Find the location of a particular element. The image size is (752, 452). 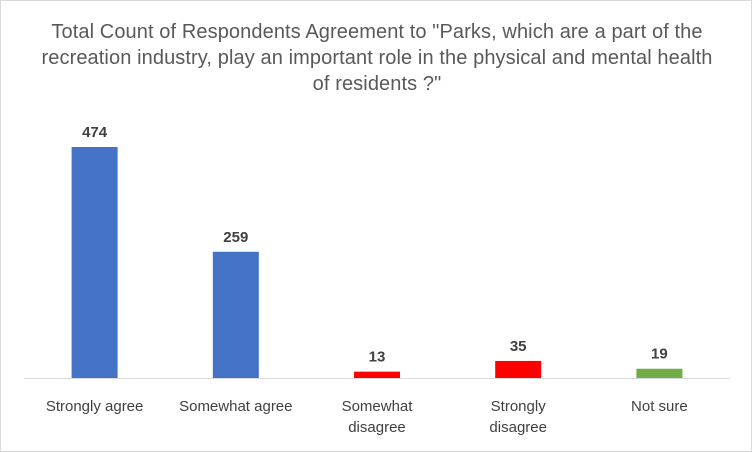

data-label: 35 is located at coordinates (518, 346).